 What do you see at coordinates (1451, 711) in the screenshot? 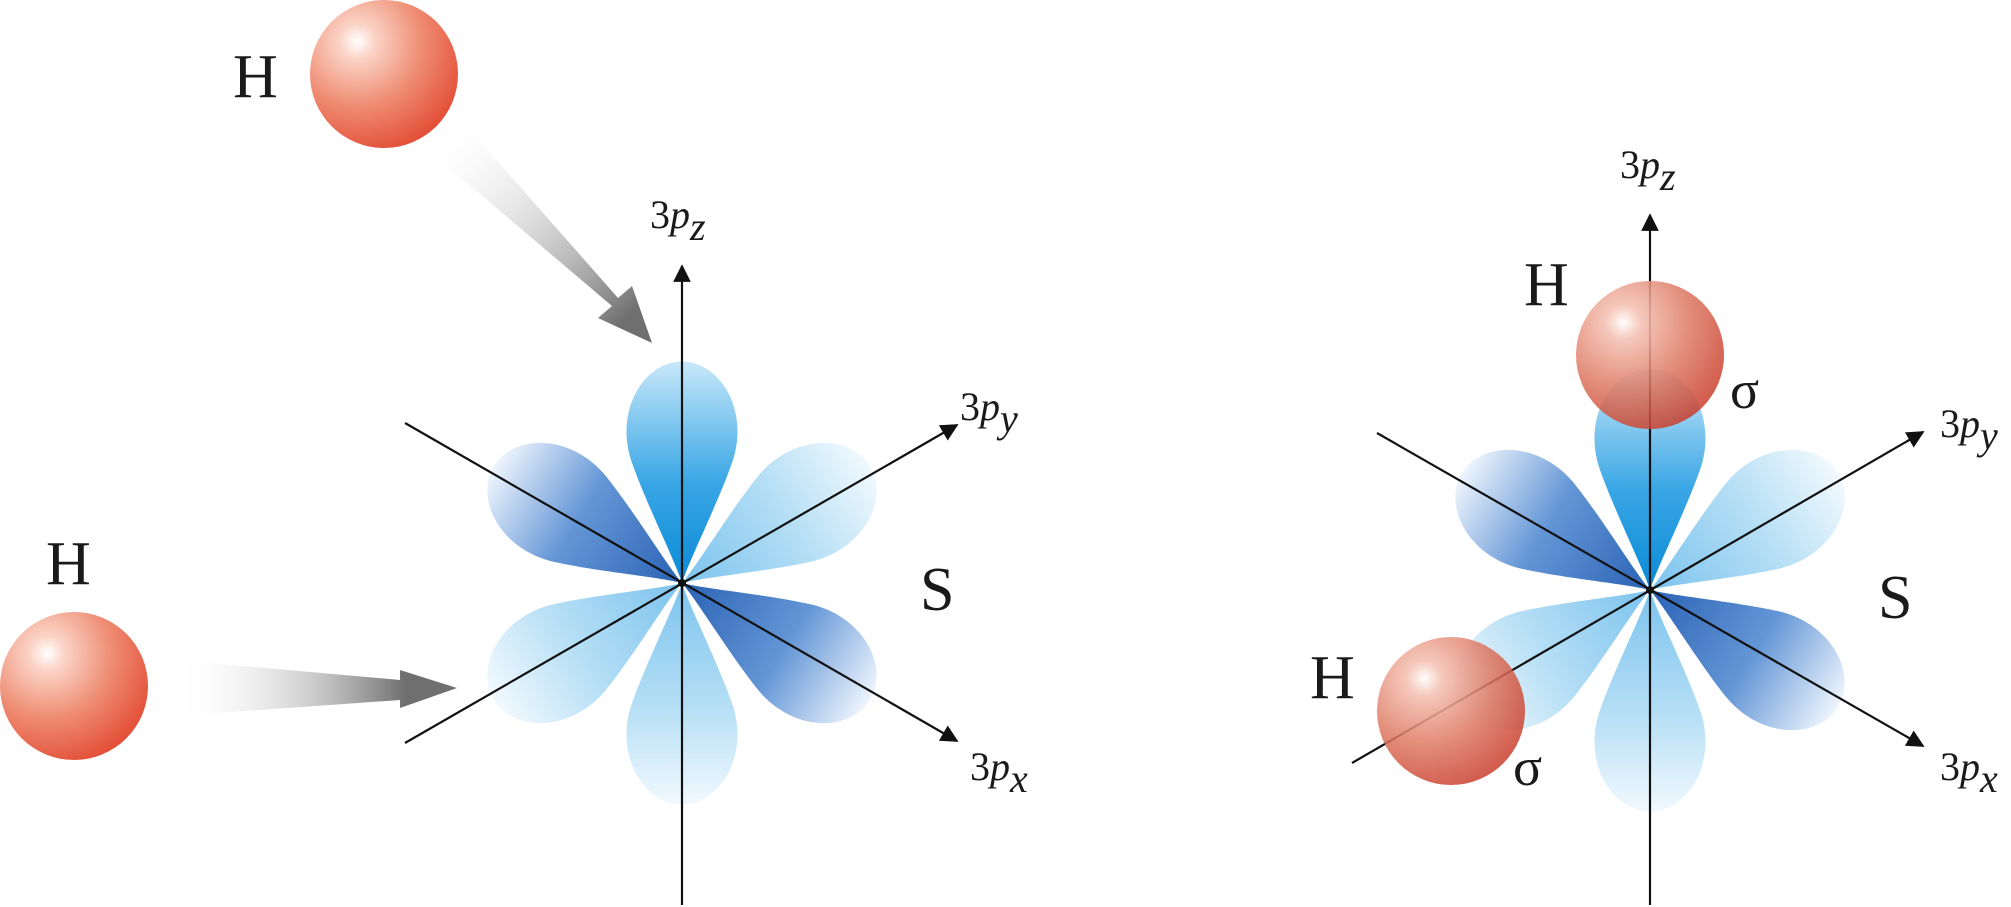
I see `hydrogen-atom-left-bonded` at bounding box center [1451, 711].